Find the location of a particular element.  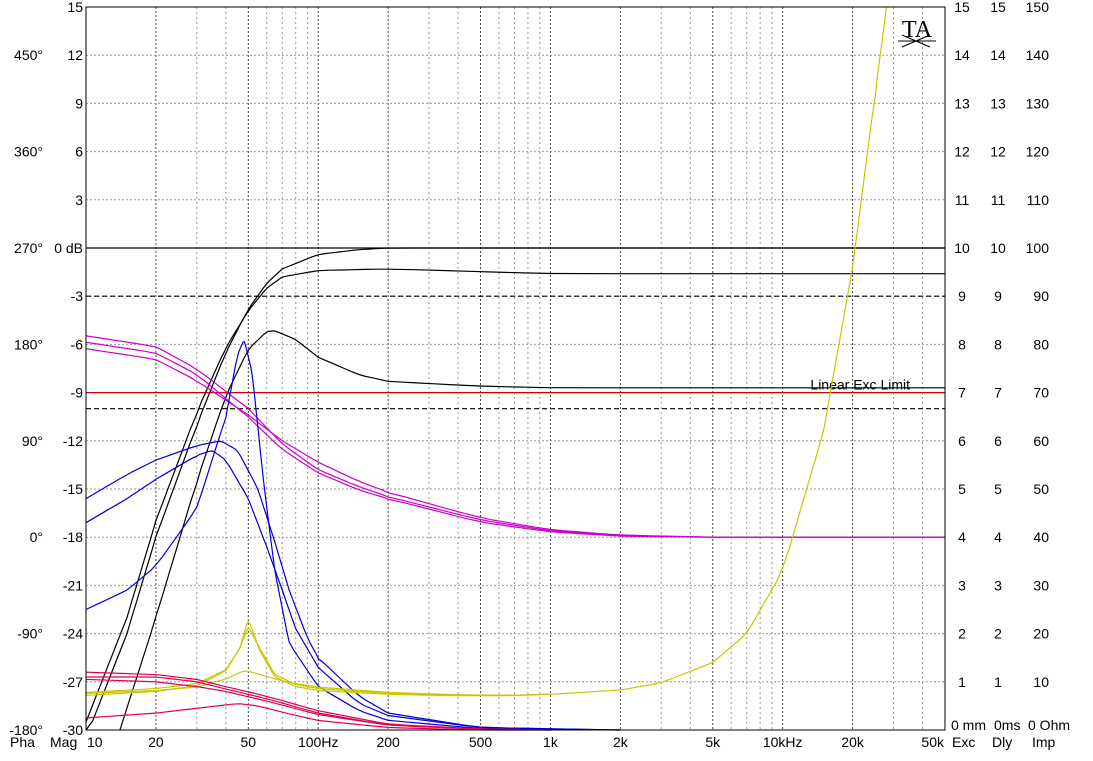

imp-tick-label: 60 is located at coordinates (1041, 441).